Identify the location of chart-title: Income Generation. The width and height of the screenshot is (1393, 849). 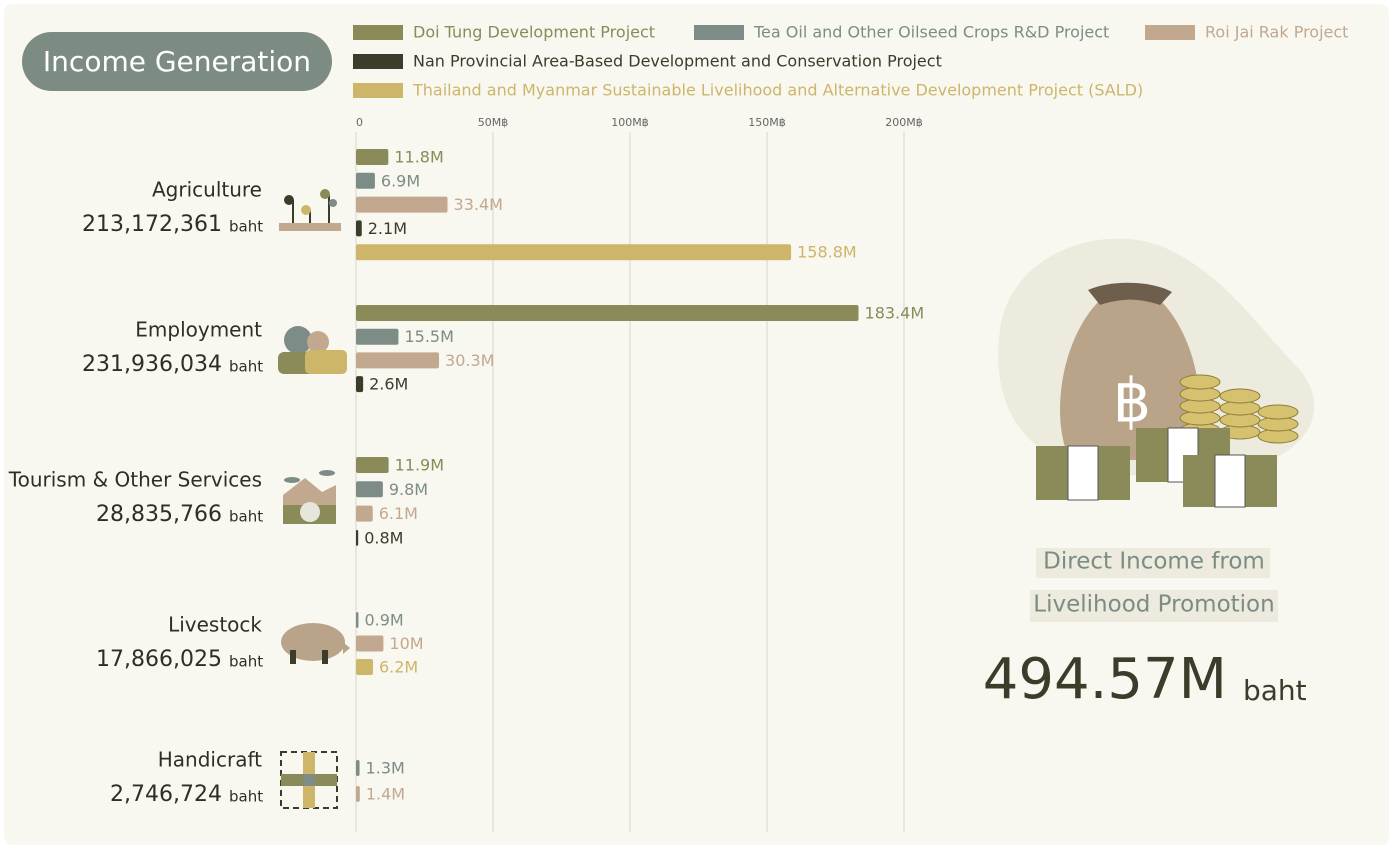
(177, 61).